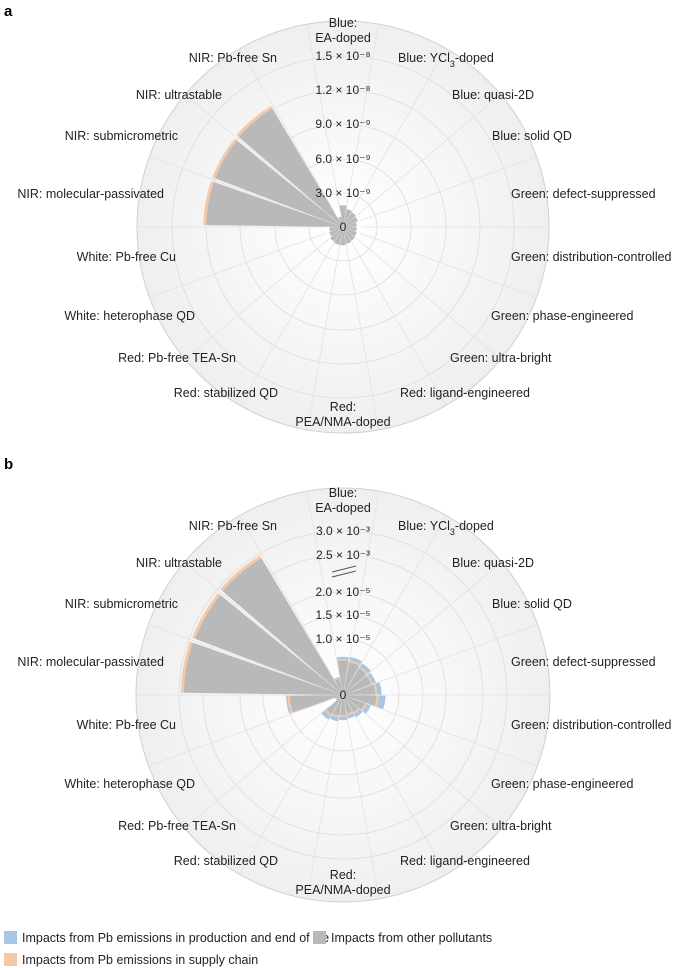  I want to click on category-label: NIR: molecular-passivated, so click(90, 662).